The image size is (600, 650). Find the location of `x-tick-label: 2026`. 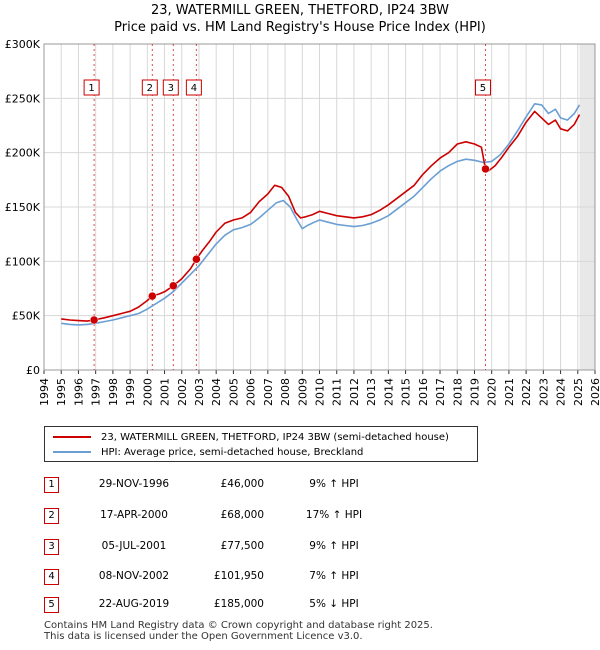

x-tick-label: 2026 is located at coordinates (594, 392).